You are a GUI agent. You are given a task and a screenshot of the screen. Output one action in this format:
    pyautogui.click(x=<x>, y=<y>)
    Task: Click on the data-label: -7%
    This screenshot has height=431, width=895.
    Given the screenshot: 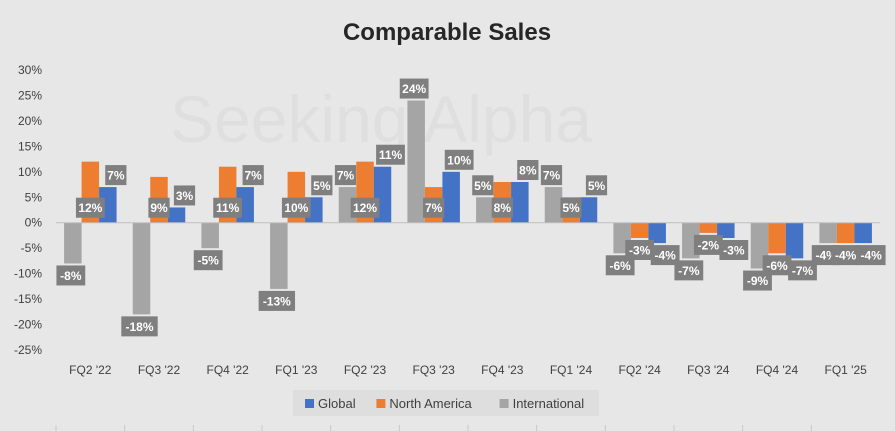 What is the action you would take?
    pyautogui.click(x=689, y=270)
    